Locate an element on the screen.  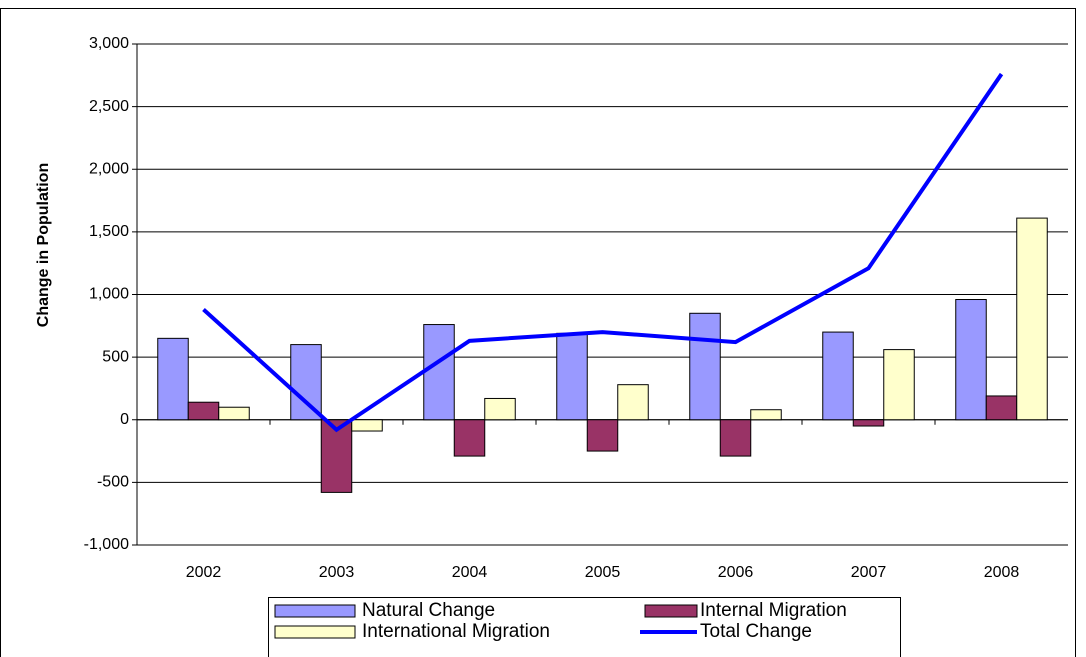
y-tick-label: -1,000 is located at coordinates (106, 544).